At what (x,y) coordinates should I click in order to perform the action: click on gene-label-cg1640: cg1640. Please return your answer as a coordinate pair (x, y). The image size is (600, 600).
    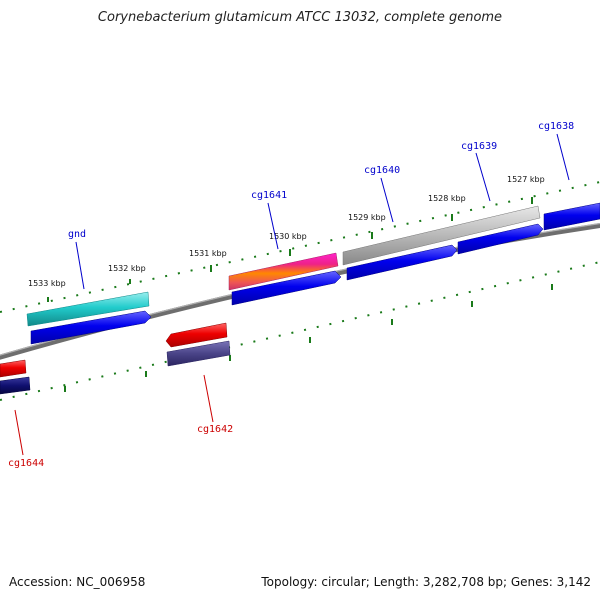
    Looking at the image, I should click on (382, 170).